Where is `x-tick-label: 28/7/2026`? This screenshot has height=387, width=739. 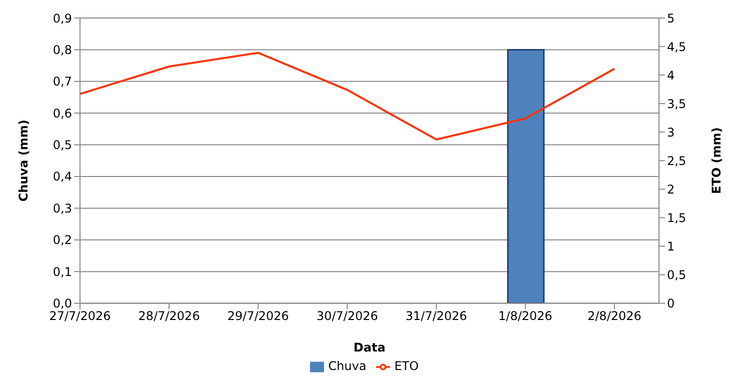 x-tick-label: 28/7/2026 is located at coordinates (169, 315).